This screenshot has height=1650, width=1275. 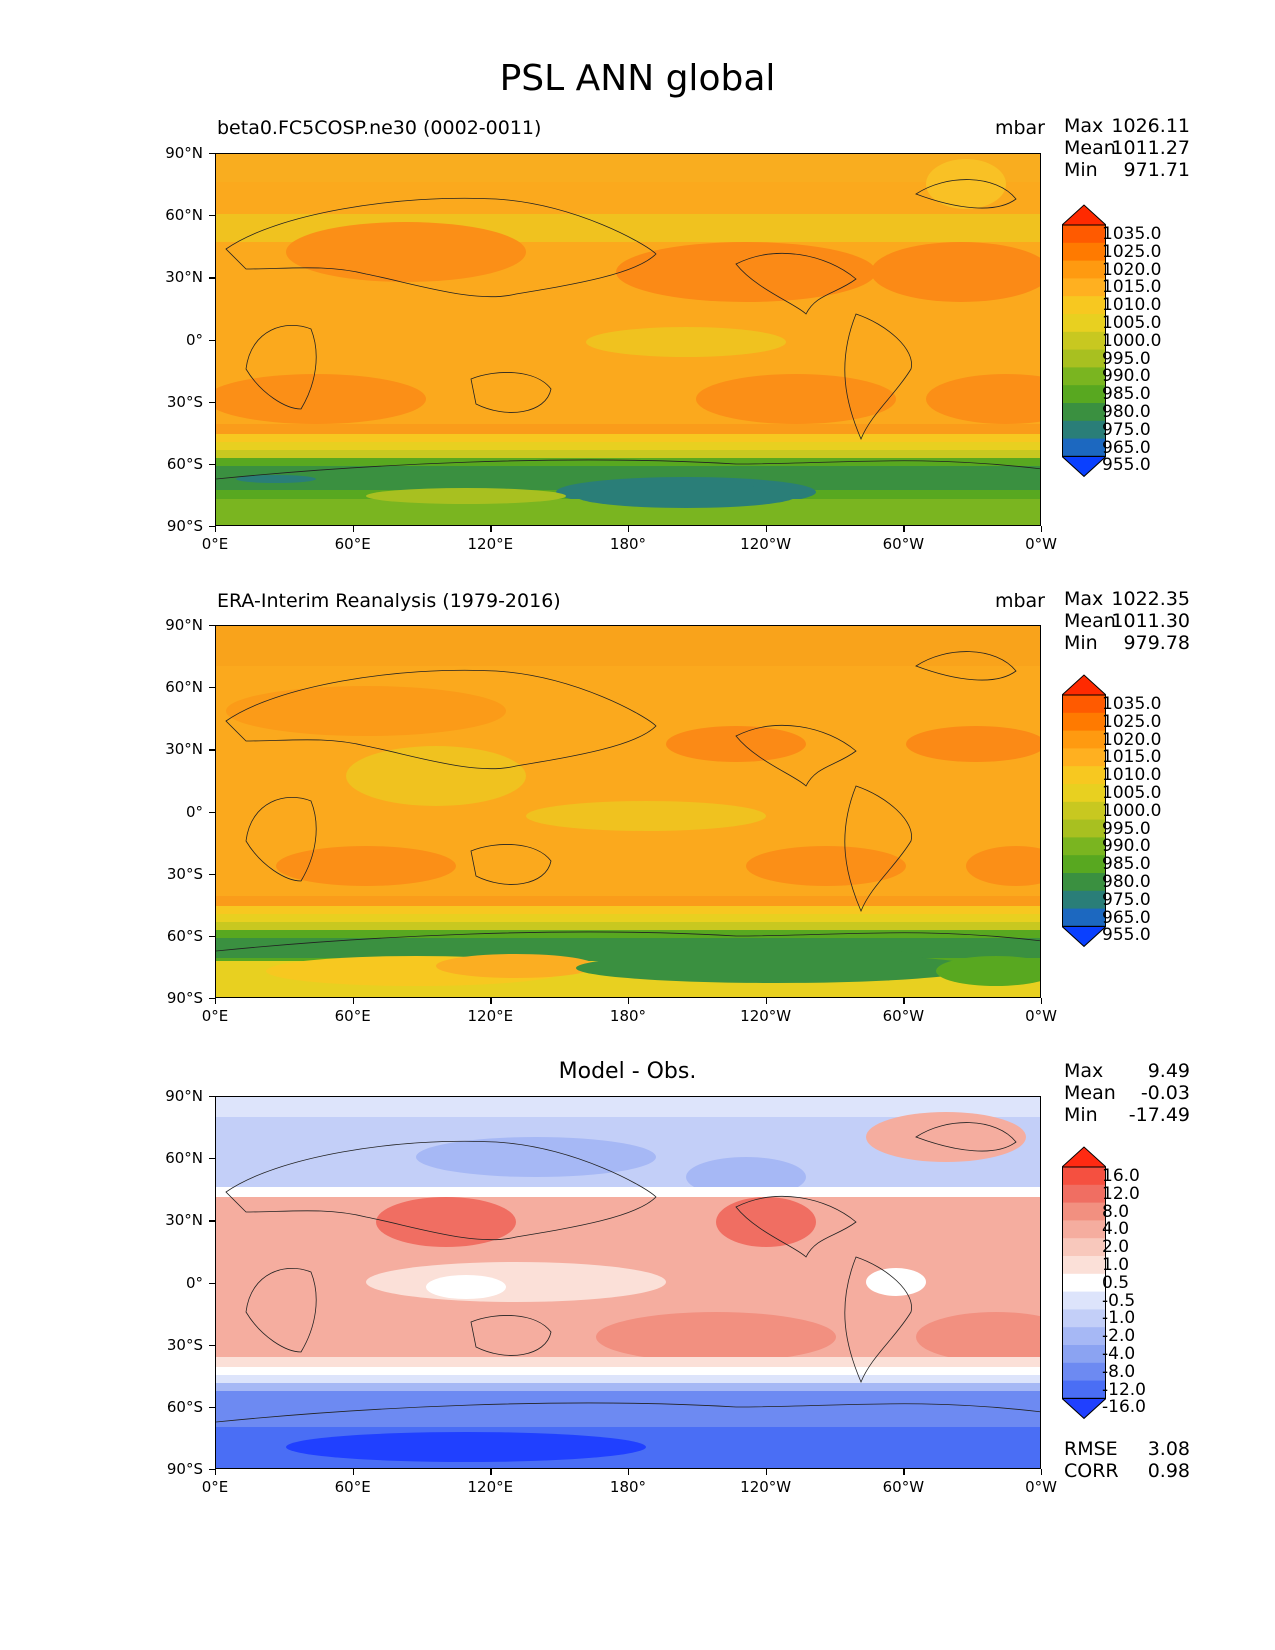 What do you see at coordinates (194, 1282) in the screenshot?
I see `y-tick-label: 0°` at bounding box center [194, 1282].